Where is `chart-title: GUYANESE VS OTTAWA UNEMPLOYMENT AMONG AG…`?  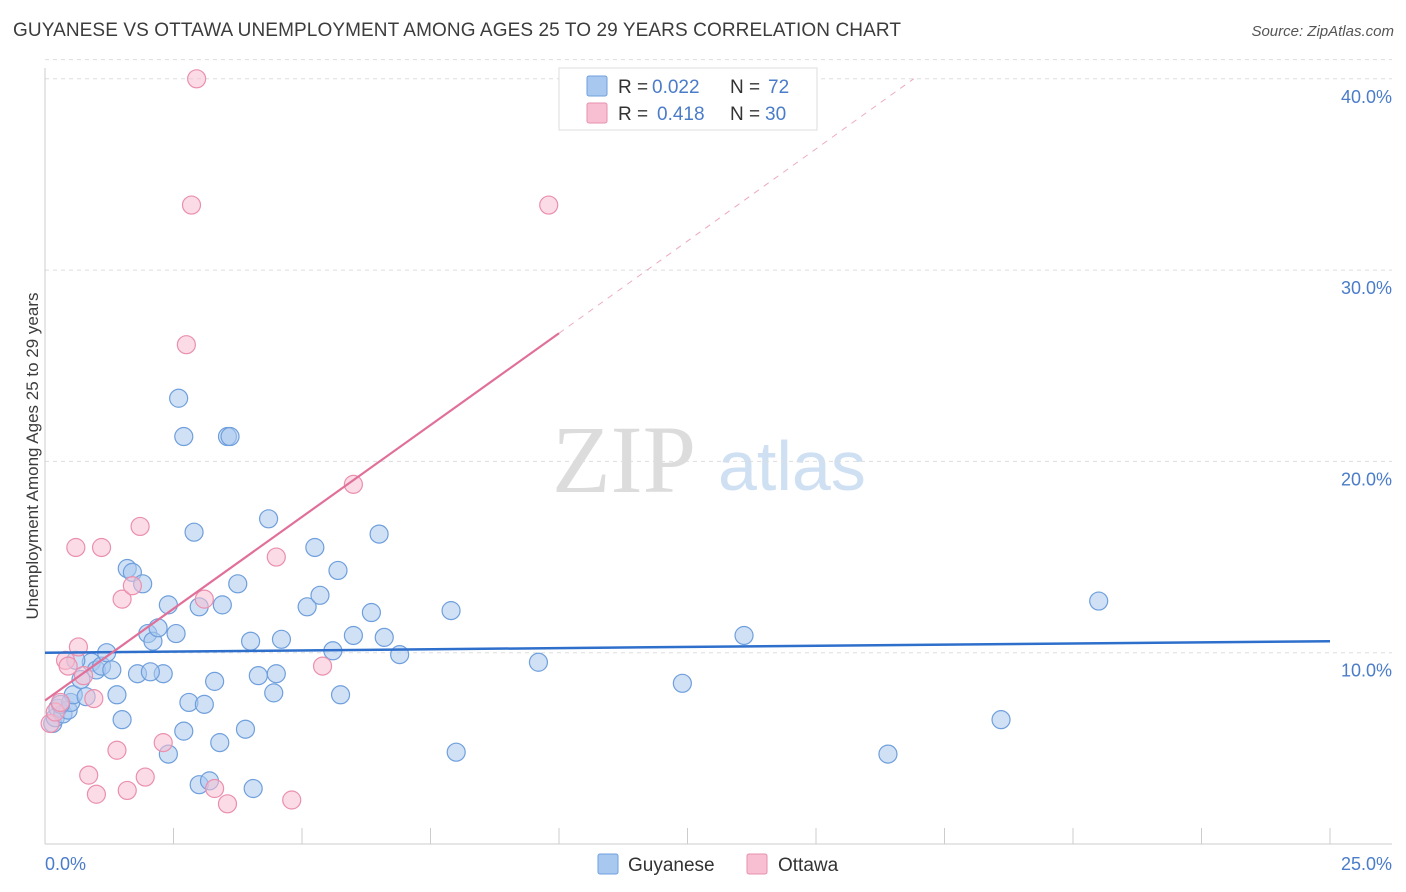
chart-title: GUYANESE VS OTTAWA UNEMPLOYMENT AMONG AG… is located at coordinates (457, 30).